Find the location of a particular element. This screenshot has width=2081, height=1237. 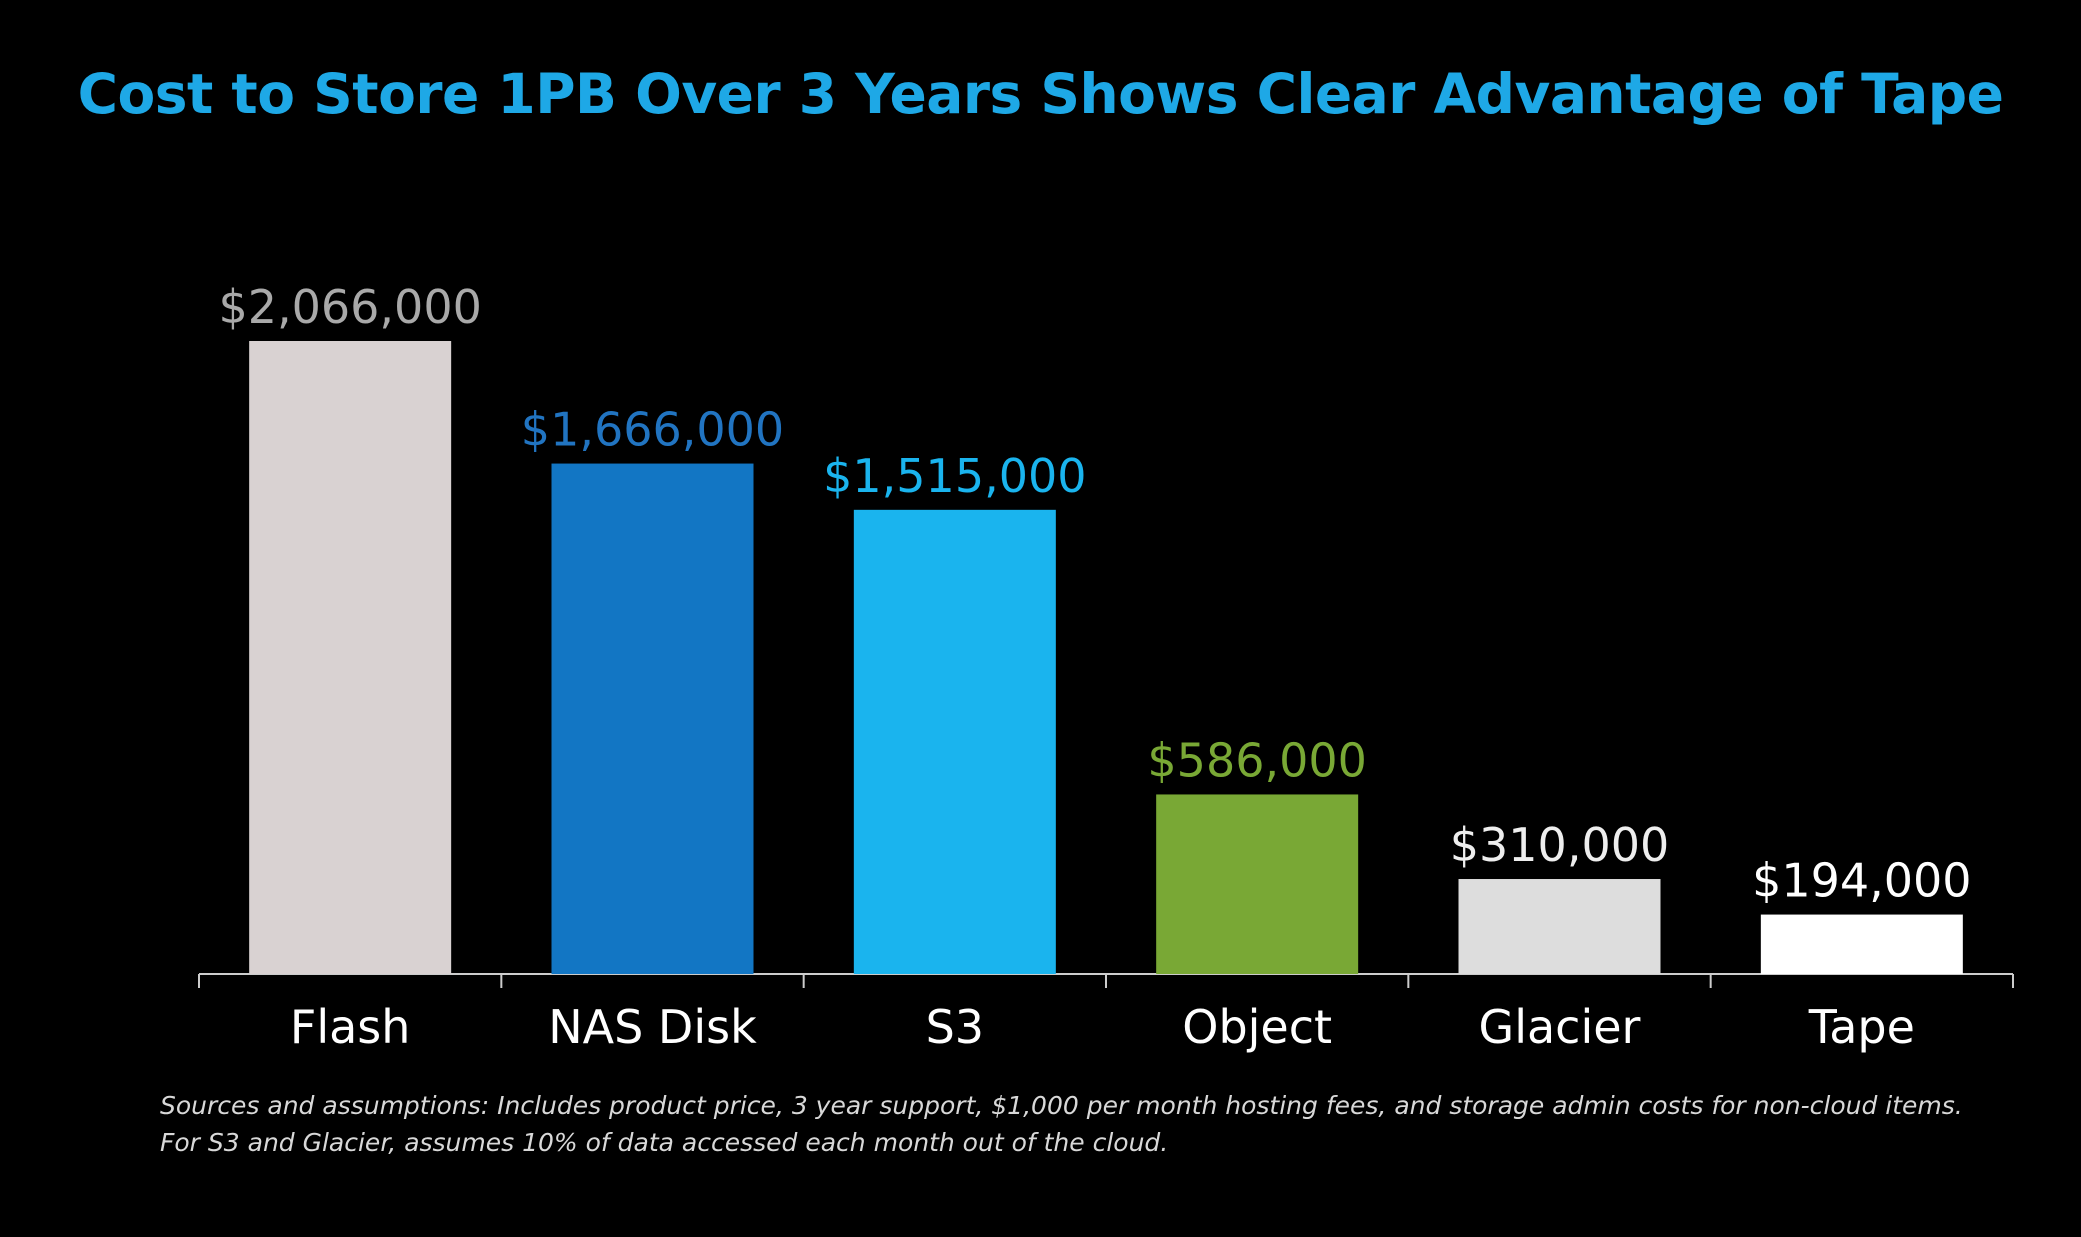

value-label: $1,515,000 is located at coordinates (954, 476).